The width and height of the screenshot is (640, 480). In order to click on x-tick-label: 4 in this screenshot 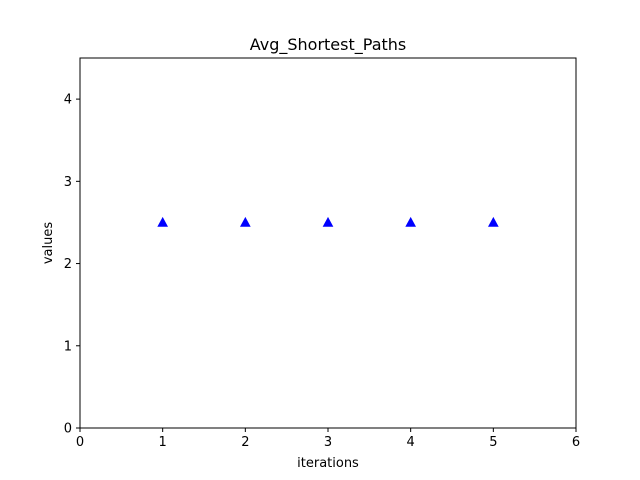, I will do `click(411, 442)`.